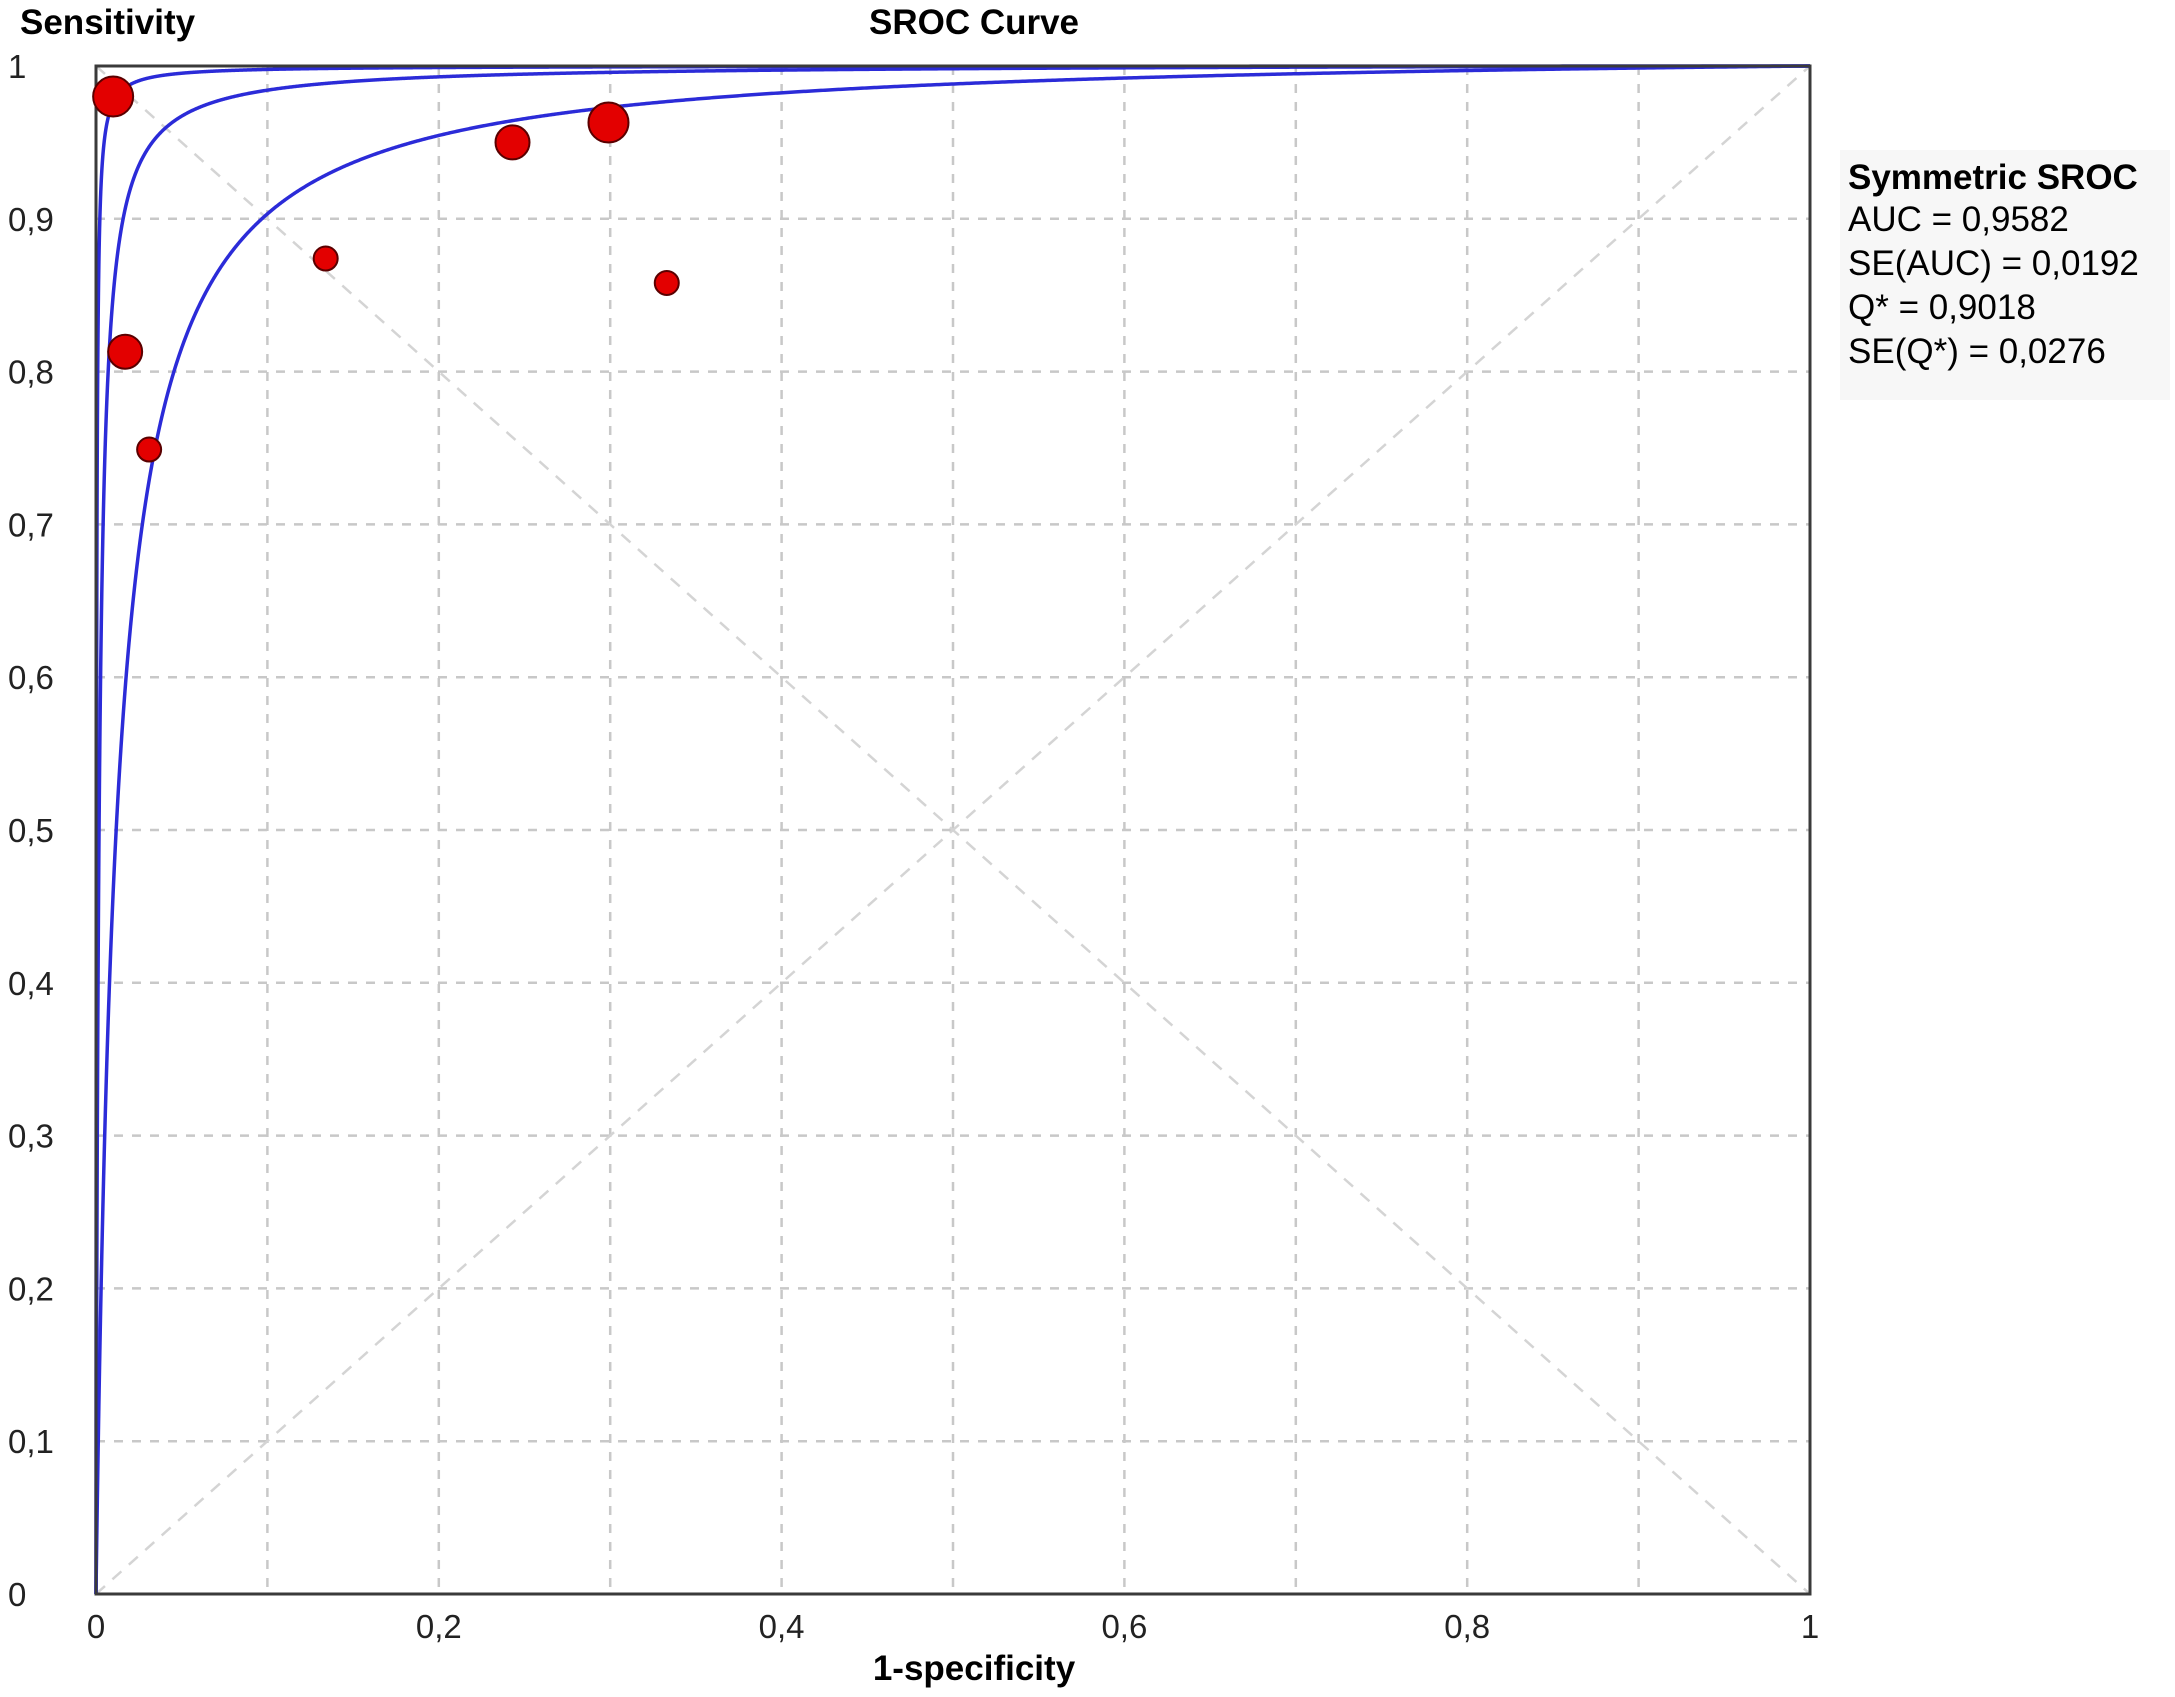 The height and width of the screenshot is (1697, 2175). What do you see at coordinates (1942, 307) in the screenshot?
I see `q-star-value: Q* = 0,9018` at bounding box center [1942, 307].